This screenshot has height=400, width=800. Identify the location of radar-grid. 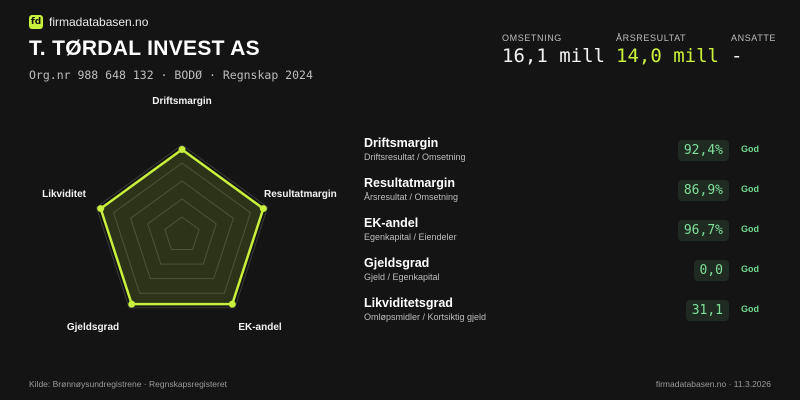
(182, 226).